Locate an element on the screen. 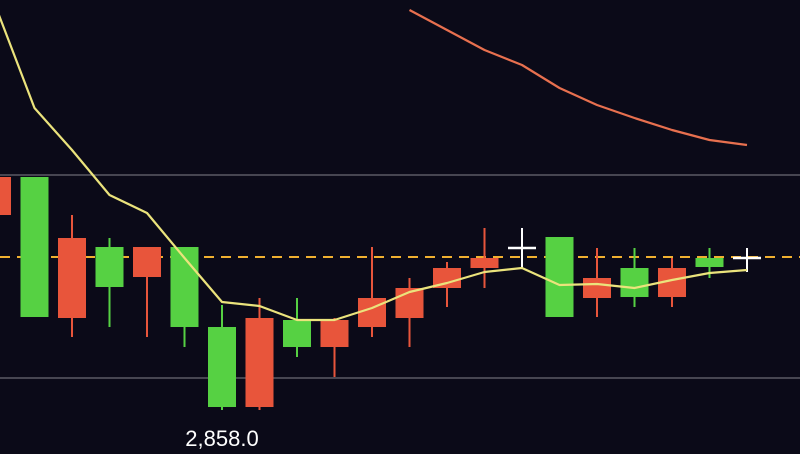  moving-average-line is located at coordinates (578, 78).